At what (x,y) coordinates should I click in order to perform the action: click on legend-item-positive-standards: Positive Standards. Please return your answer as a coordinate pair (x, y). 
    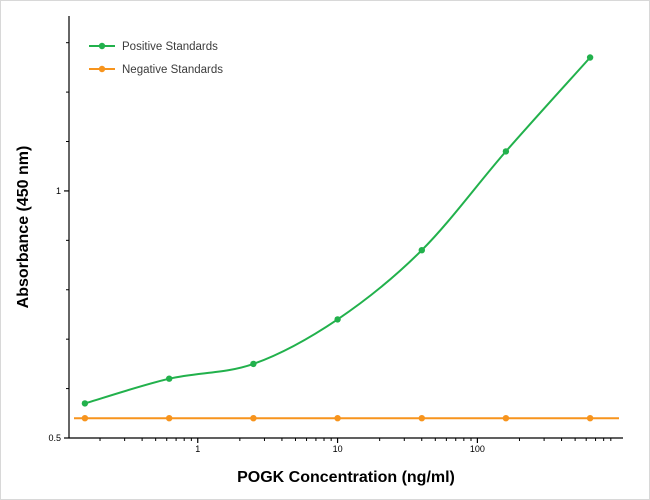
    Looking at the image, I should click on (153, 47).